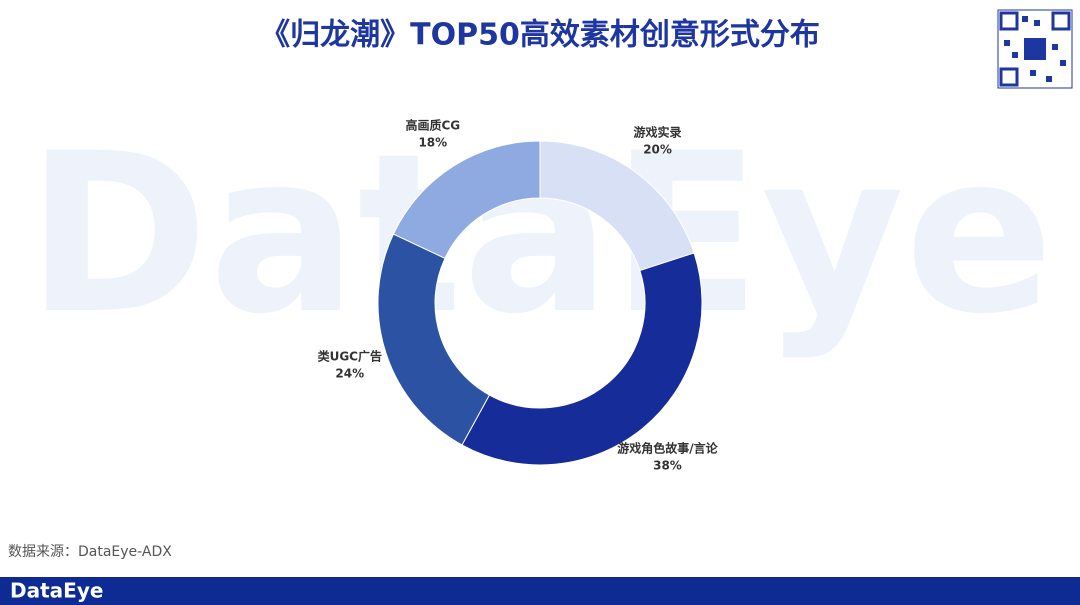  Describe the element at coordinates (90, 552) in the screenshot. I see `source-note: 数据来源：DataEye-ADX` at that location.